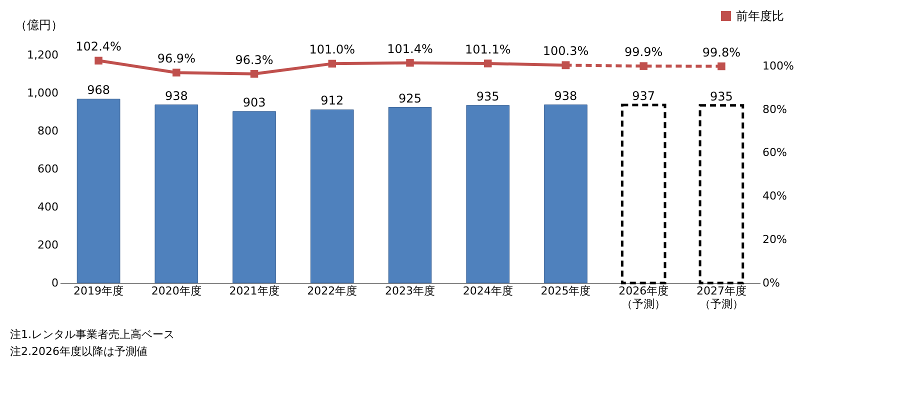 Image resolution: width=909 pixels, height=407 pixels. What do you see at coordinates (410, 291) in the screenshot?
I see `x-tick-label: 2023年度` at bounding box center [410, 291].